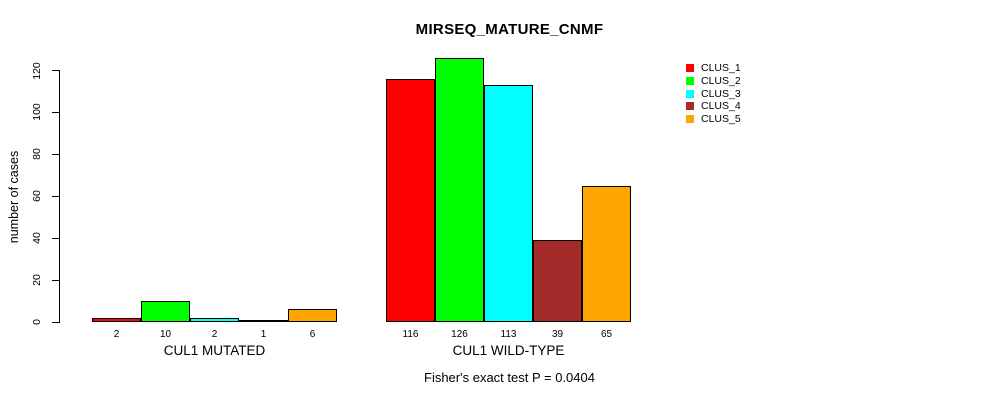  Describe the element at coordinates (508, 203) in the screenshot. I see `bar-clus_3-wild-type` at that location.